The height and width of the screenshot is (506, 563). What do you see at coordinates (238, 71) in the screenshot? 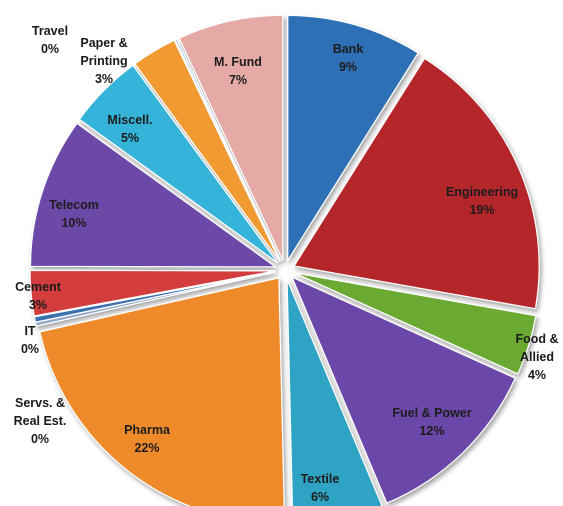
I see `label-m-fund: M. Fund 7%` at bounding box center [238, 71].